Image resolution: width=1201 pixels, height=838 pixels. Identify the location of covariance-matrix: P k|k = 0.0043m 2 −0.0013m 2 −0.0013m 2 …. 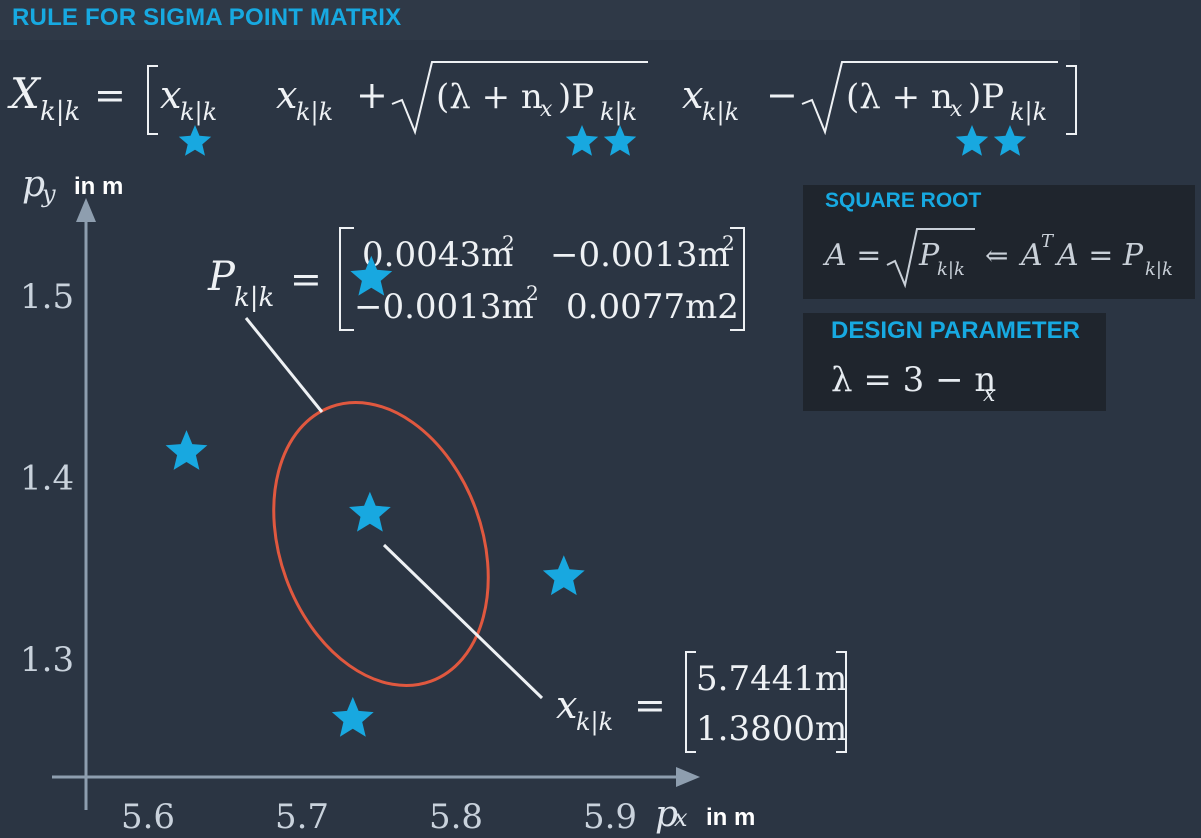
(476, 279).